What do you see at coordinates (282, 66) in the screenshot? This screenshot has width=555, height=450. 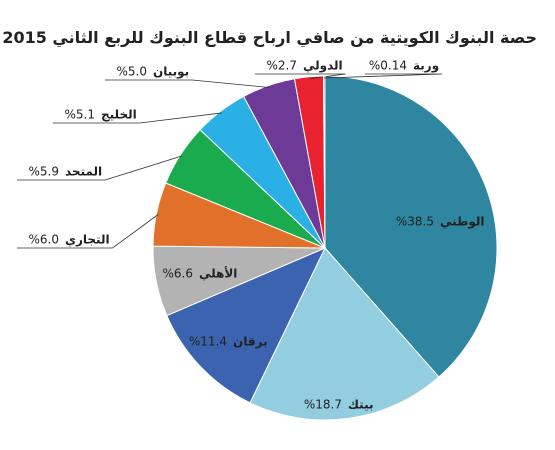 I see `slice-value-label: %2.7` at bounding box center [282, 66].